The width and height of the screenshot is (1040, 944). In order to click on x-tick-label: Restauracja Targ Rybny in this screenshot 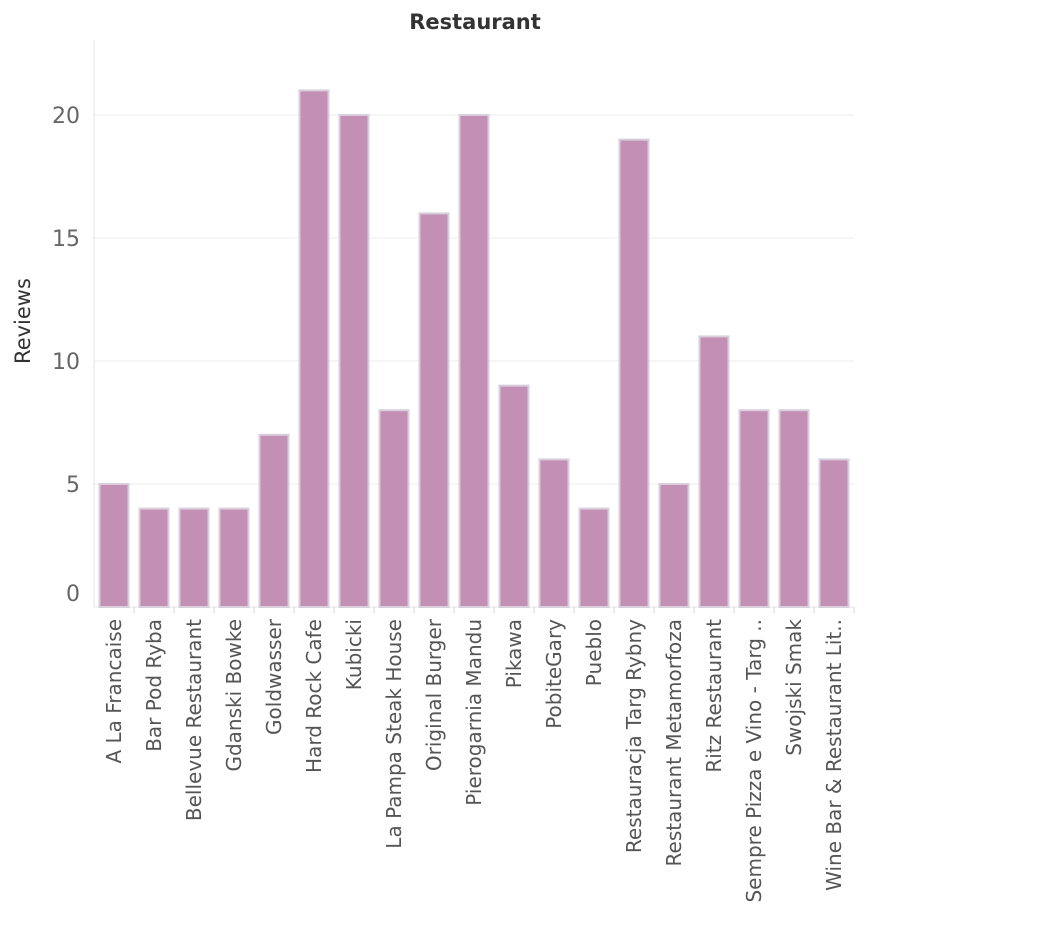, I will do `click(634, 736)`.